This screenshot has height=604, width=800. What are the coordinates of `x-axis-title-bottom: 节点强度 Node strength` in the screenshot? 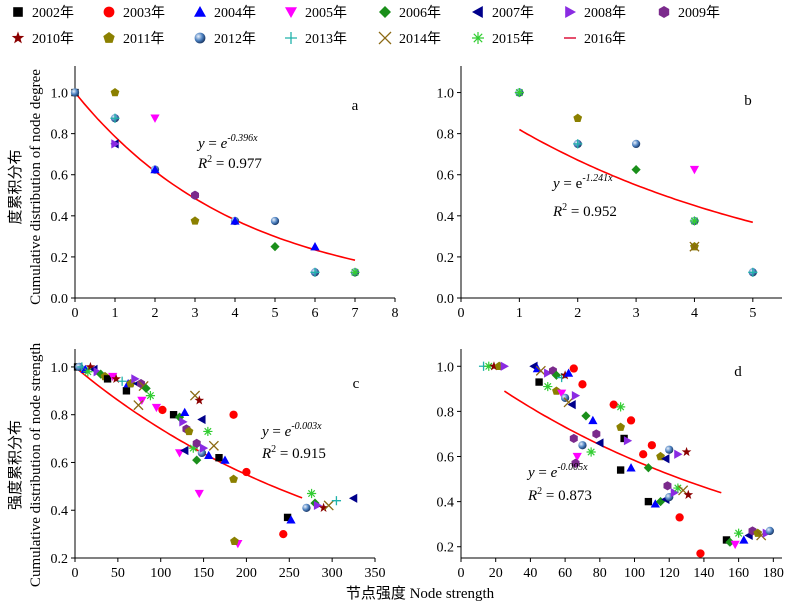 It's located at (420, 593).